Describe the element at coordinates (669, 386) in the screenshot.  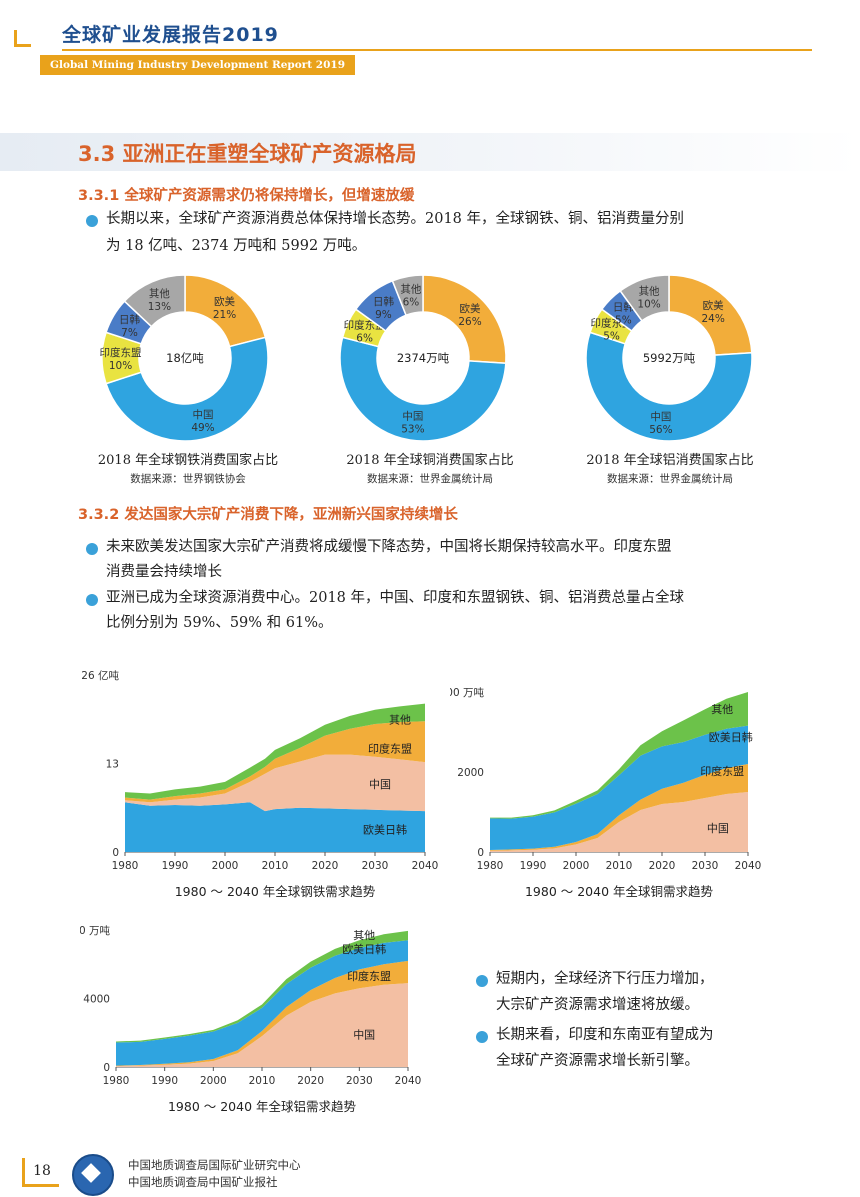
I see `donut-aluminum-slice-china` at that location.